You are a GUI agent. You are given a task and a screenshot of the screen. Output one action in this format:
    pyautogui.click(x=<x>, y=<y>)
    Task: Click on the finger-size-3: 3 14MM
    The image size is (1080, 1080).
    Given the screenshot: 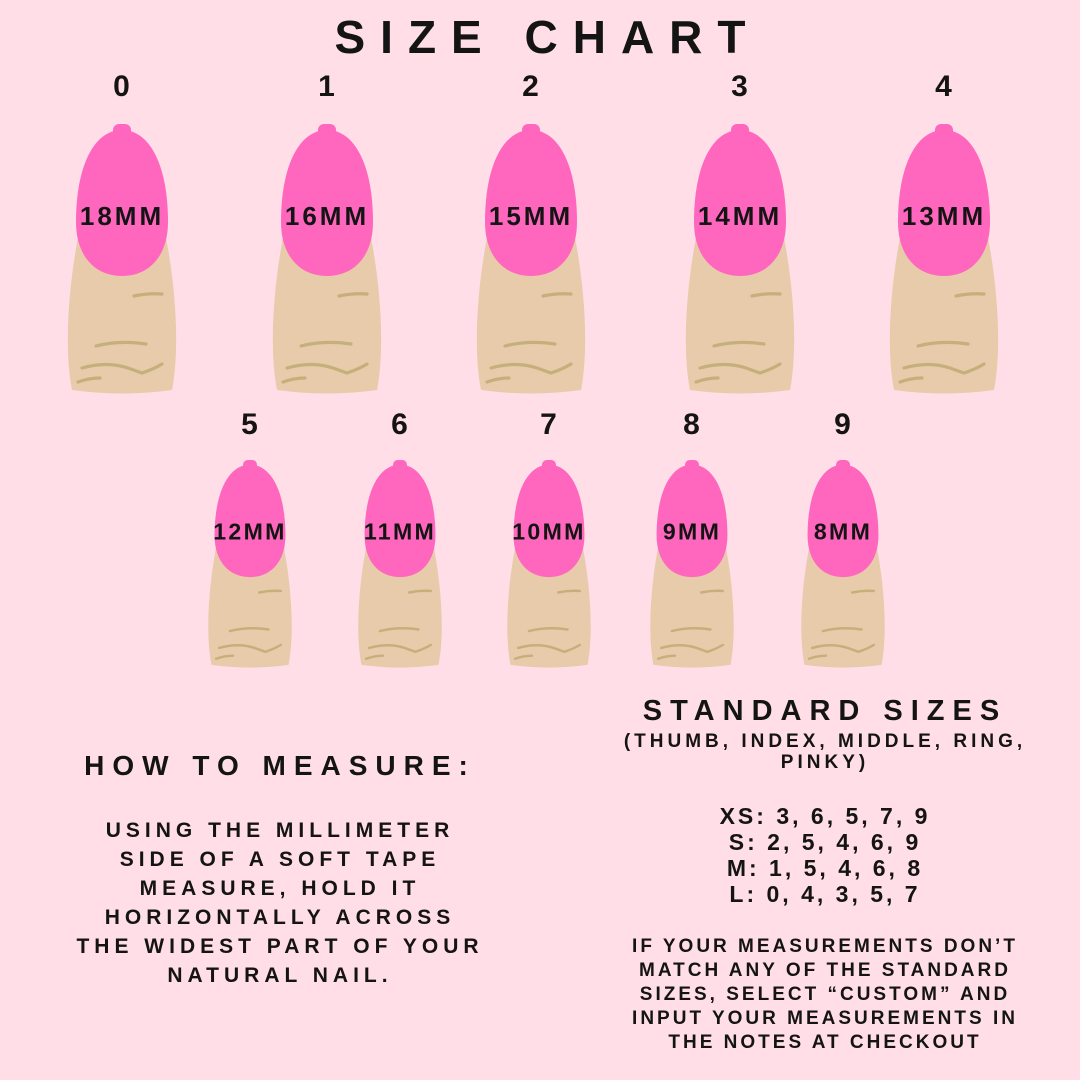 What is the action you would take?
    pyautogui.click(x=740, y=232)
    